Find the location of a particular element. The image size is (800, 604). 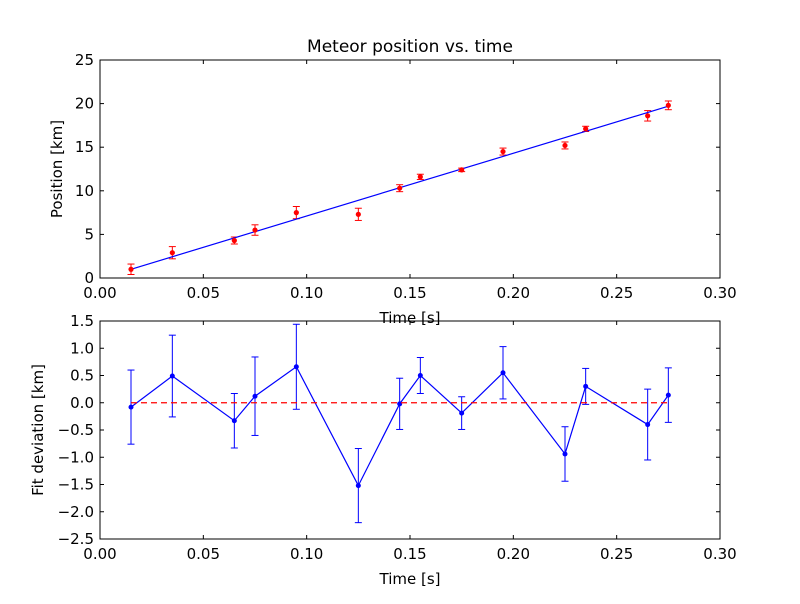

bottom-y-tick-label: 1.5 is located at coordinates (82, 321).